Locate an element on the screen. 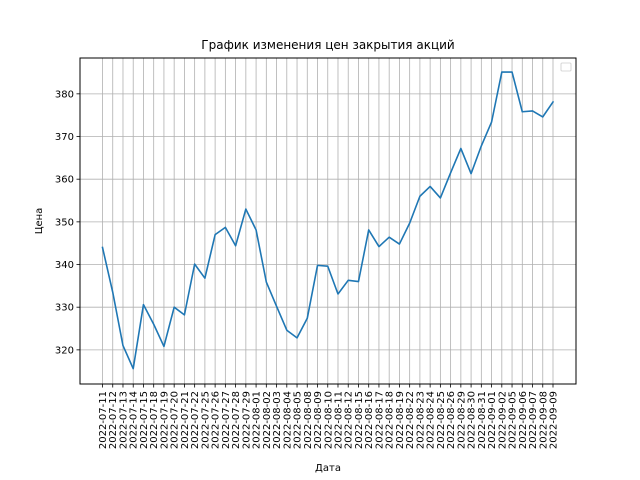  x-axis-label: Дата is located at coordinates (328, 468).